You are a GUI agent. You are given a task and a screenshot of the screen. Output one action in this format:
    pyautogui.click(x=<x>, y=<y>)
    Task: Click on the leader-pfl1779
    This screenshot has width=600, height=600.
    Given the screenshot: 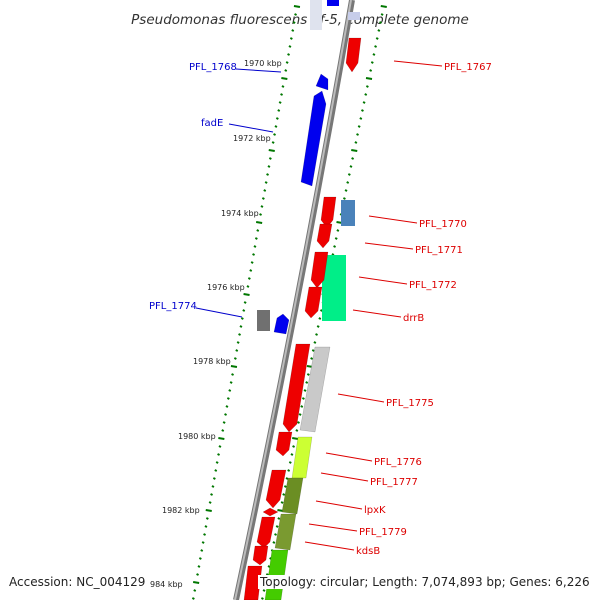 What is the action you would take?
    pyautogui.click(x=333, y=527)
    